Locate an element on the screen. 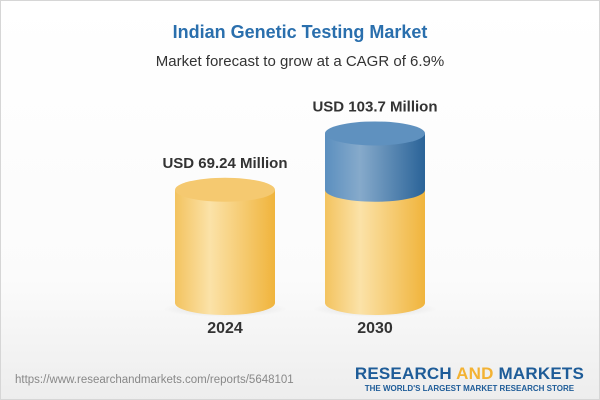 This screenshot has width=600, height=400. data-label: USD 103.7 Million is located at coordinates (374, 106).